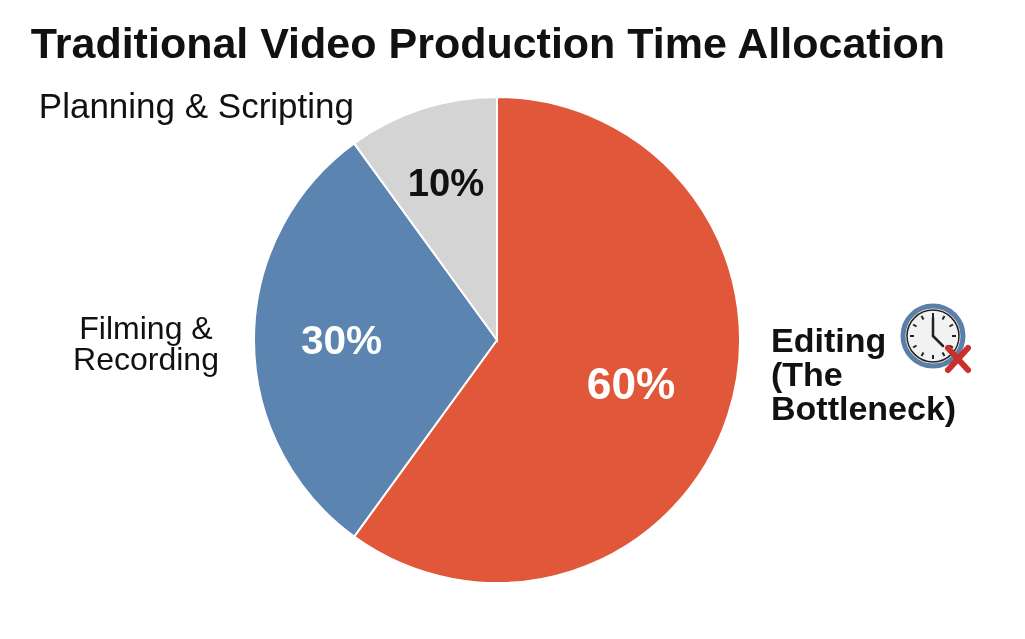 The height and width of the screenshot is (639, 1025). Describe the element at coordinates (341, 340) in the screenshot. I see `data-label: 30%` at that location.